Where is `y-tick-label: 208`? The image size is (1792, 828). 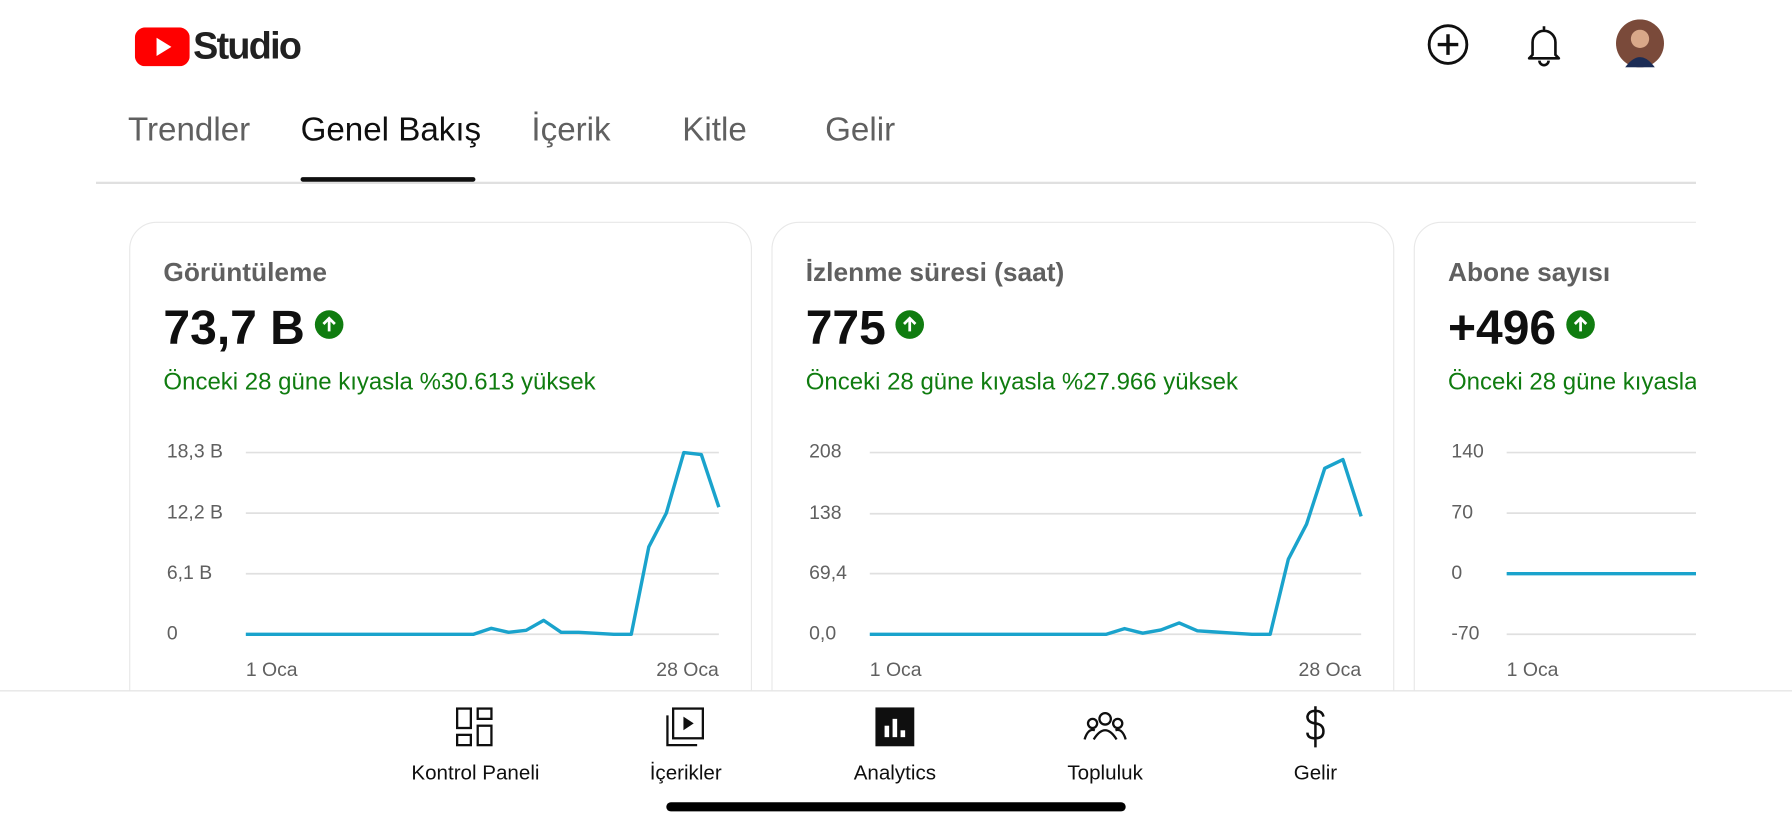
y-tick-label: 208 is located at coordinates (825, 452).